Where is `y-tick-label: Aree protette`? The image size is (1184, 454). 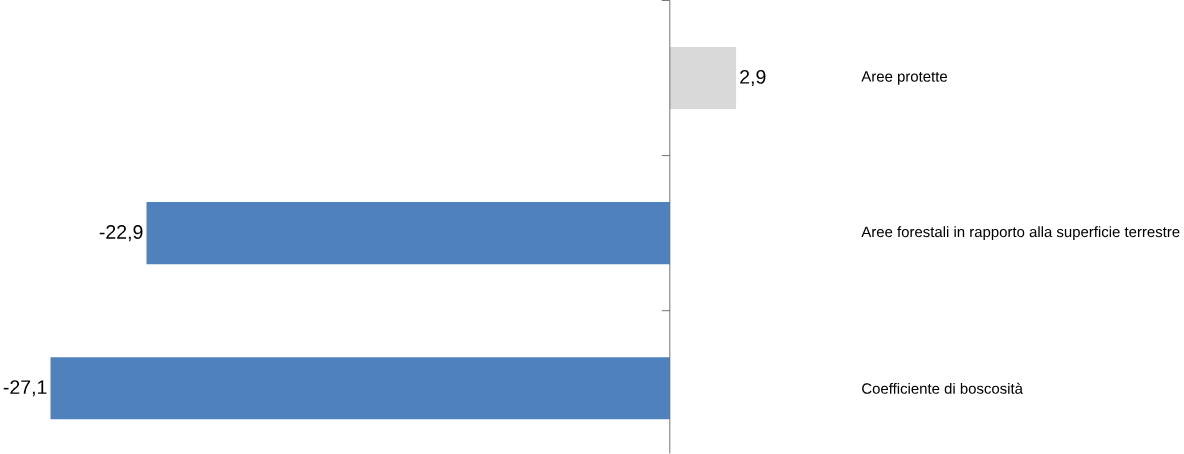 y-tick-label: Aree protette is located at coordinates (904, 78).